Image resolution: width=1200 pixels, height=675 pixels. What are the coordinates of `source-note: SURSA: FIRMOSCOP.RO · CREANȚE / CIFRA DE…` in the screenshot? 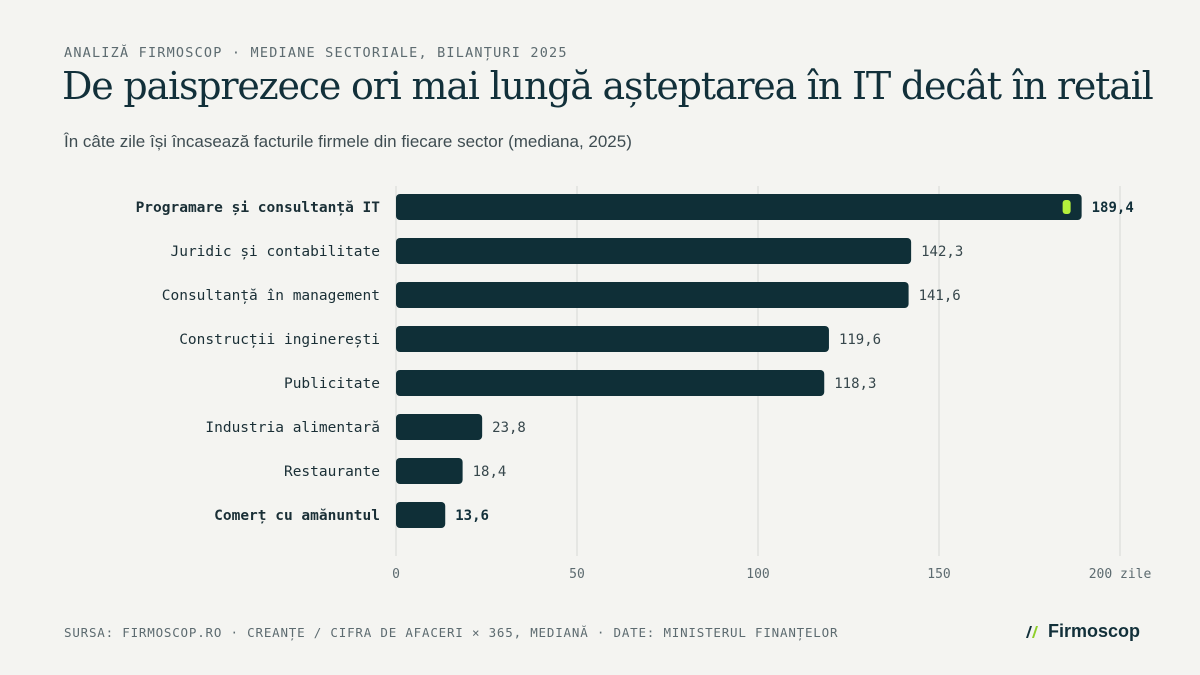 It's located at (451, 632).